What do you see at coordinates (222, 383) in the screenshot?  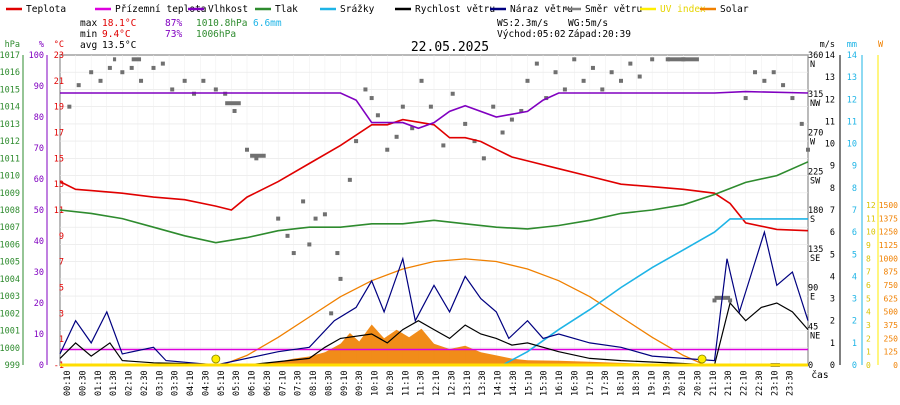 I see `x-tick-label: 05:10` at bounding box center [222, 383].